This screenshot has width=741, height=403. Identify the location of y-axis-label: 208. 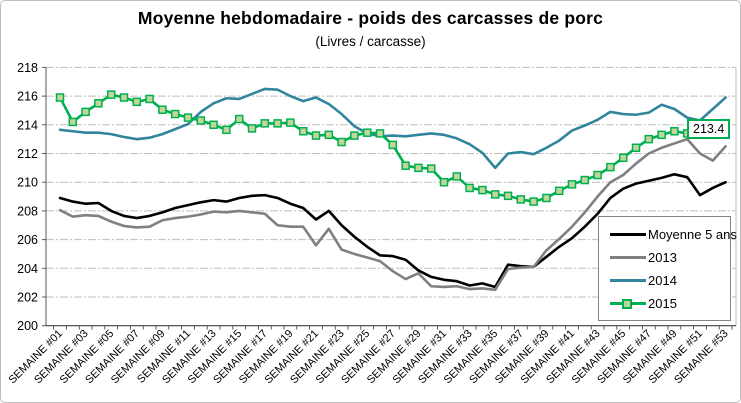
(27, 211).